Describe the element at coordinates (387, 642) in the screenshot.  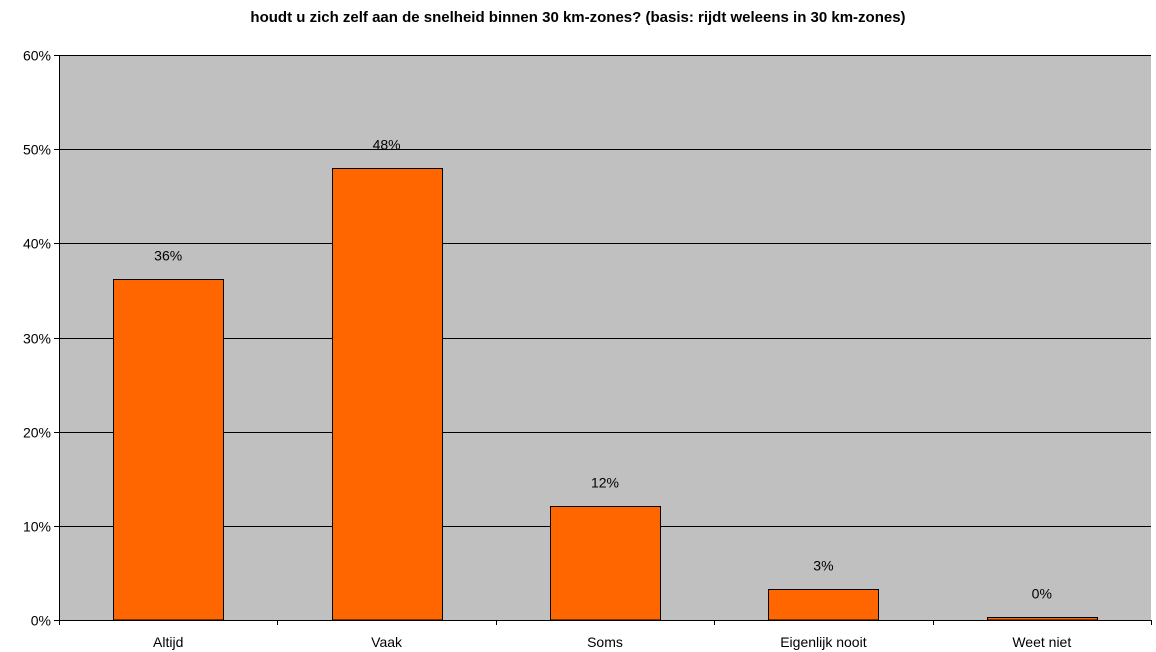
I see `x-tick-label: Vaak` at that location.